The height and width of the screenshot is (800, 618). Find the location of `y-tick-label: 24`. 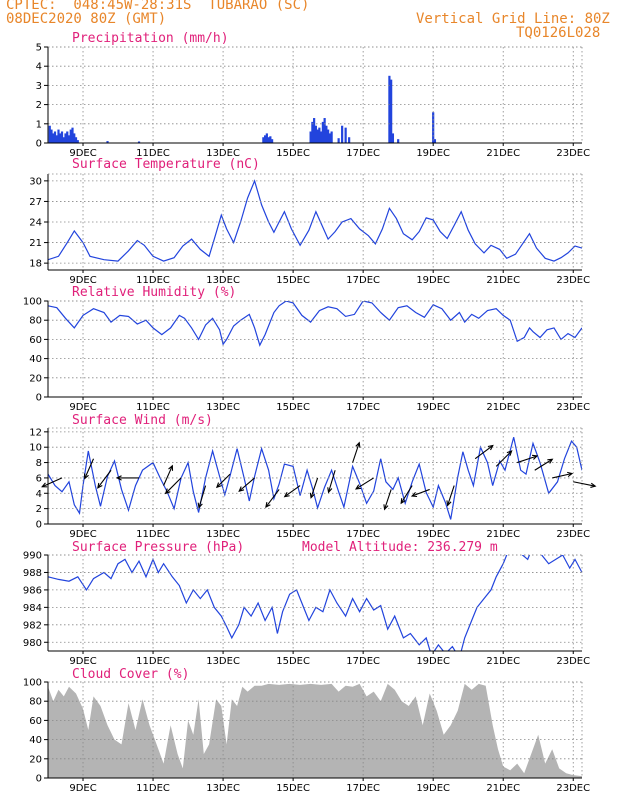

y-tick-label: 24 is located at coordinates (35, 223).